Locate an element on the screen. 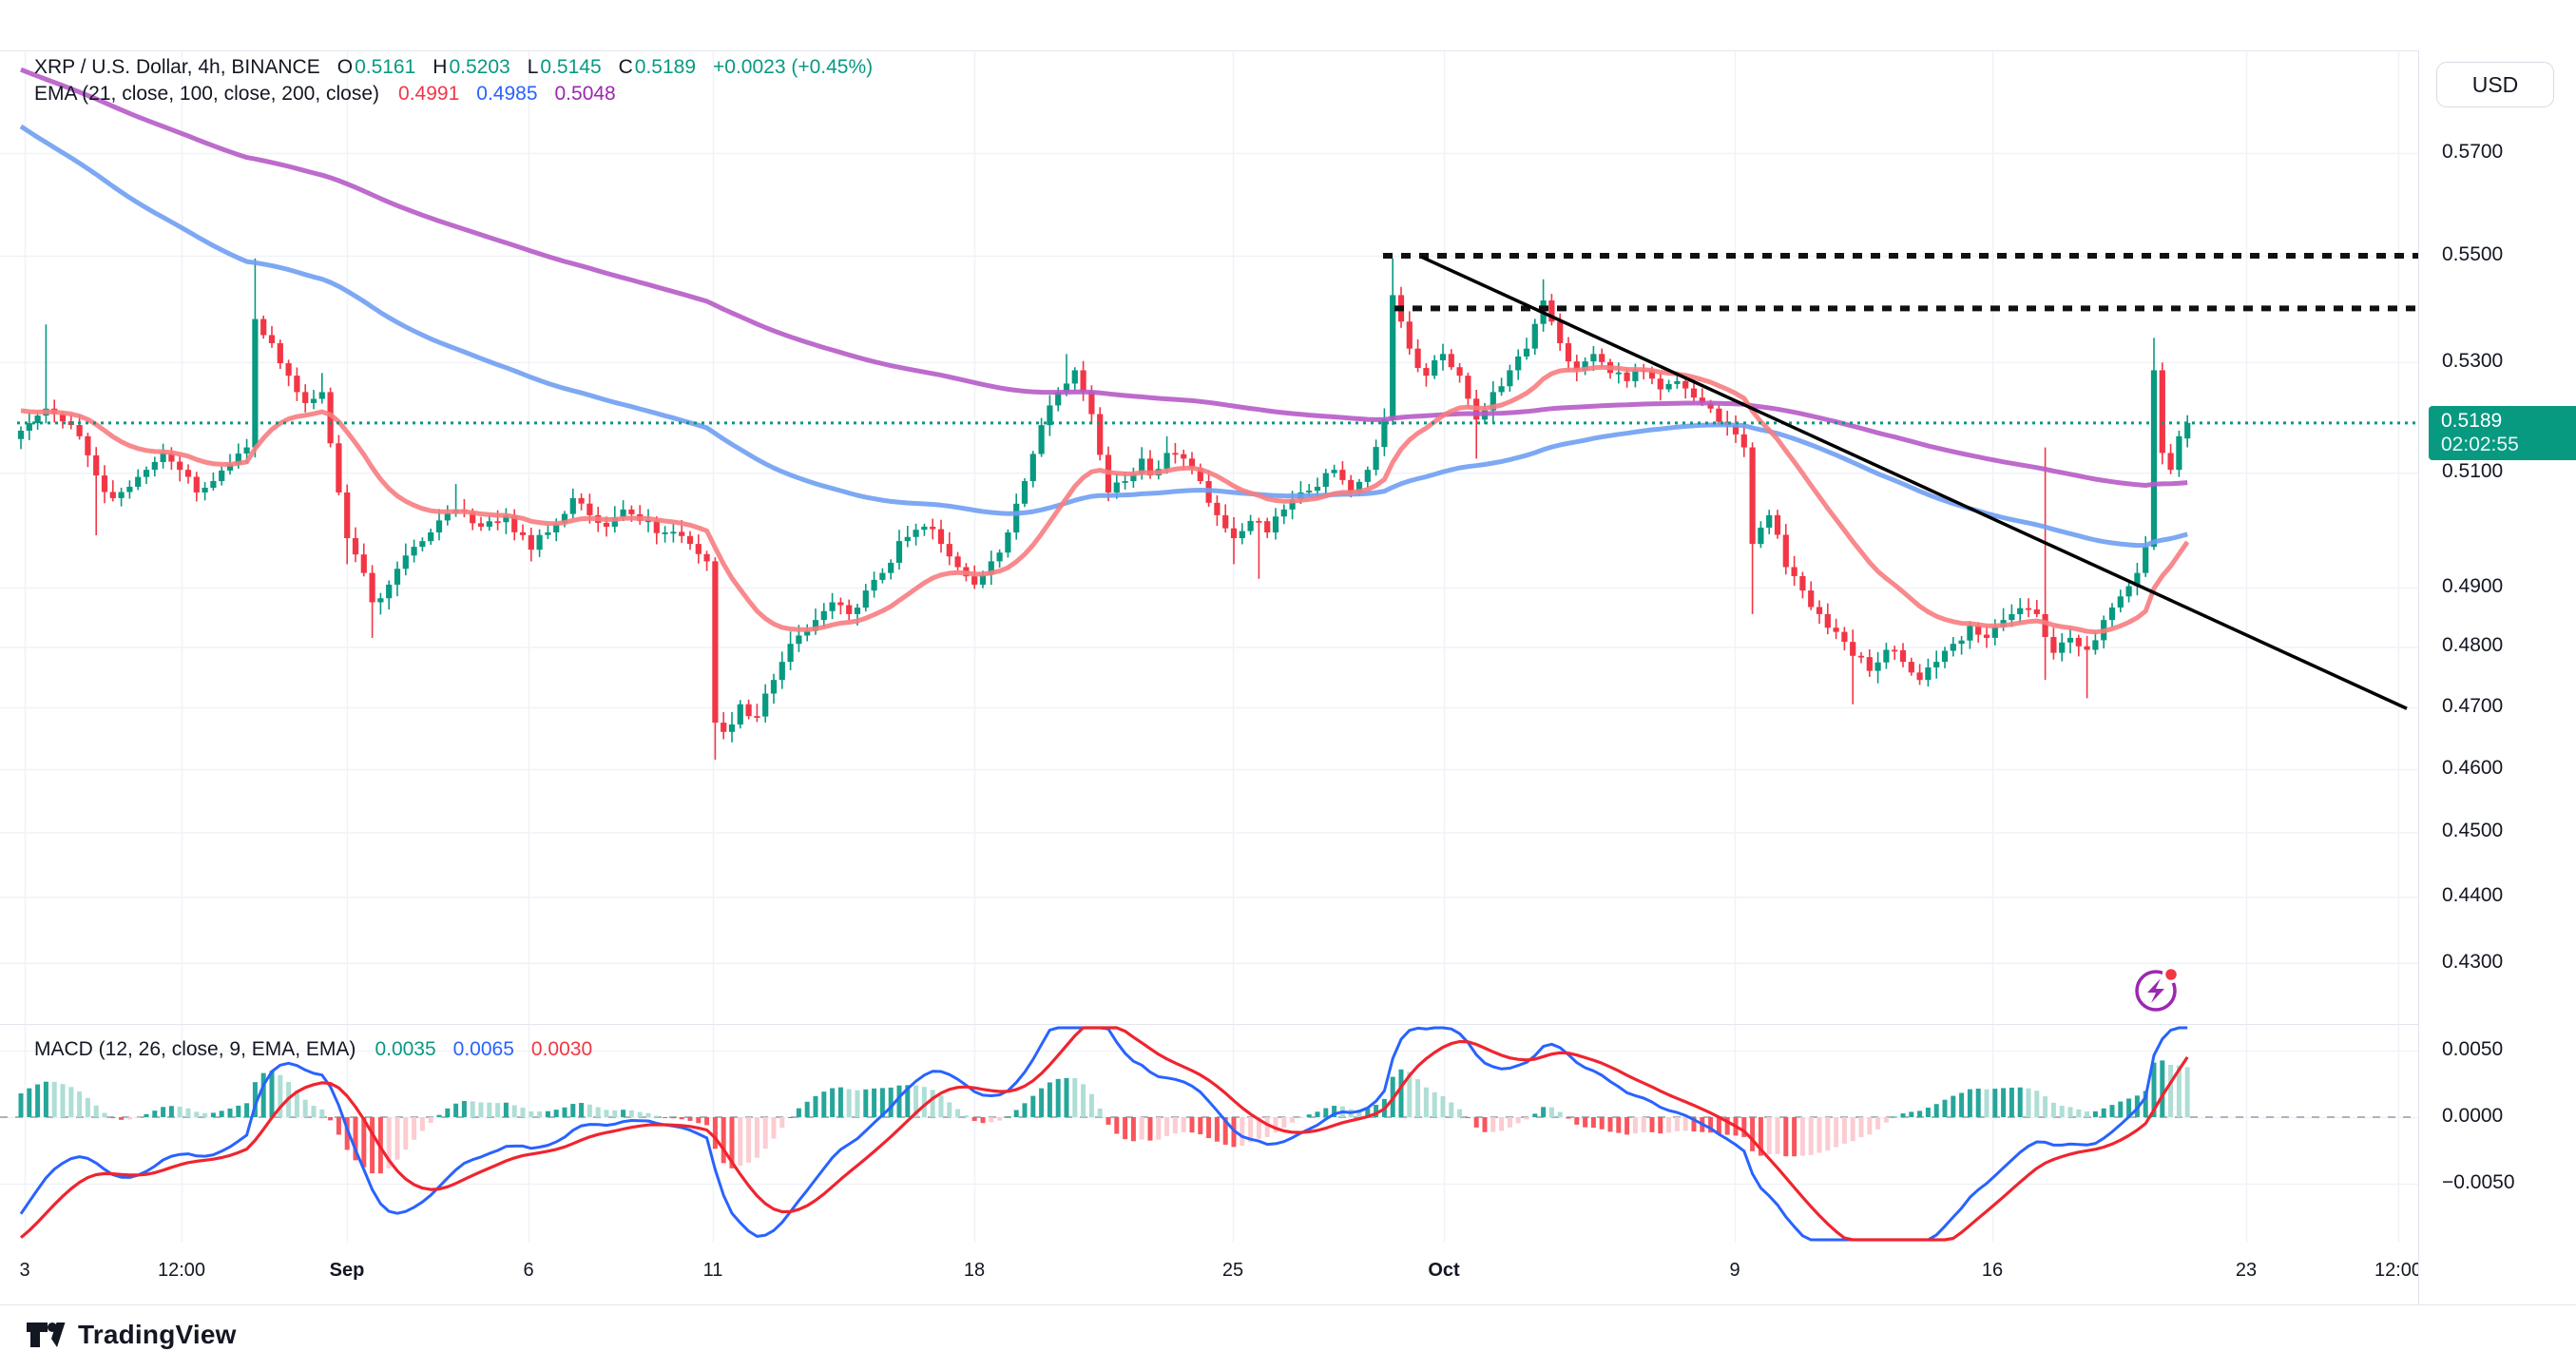 This screenshot has height=1371, width=2576. tradingview-logo-icon is located at coordinates (46, 1335).